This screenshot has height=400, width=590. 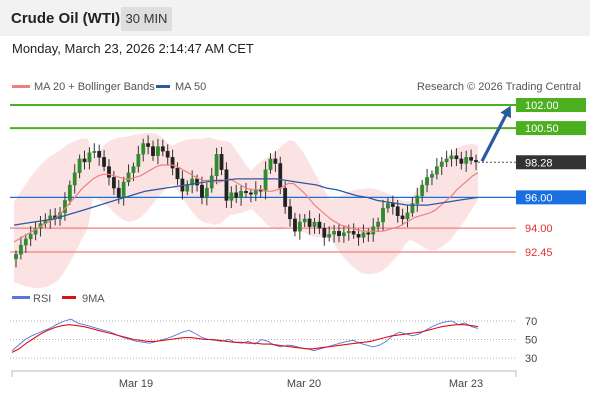 What do you see at coordinates (542, 129) in the screenshot?
I see `level-100-50-label: 100.50` at bounding box center [542, 129].